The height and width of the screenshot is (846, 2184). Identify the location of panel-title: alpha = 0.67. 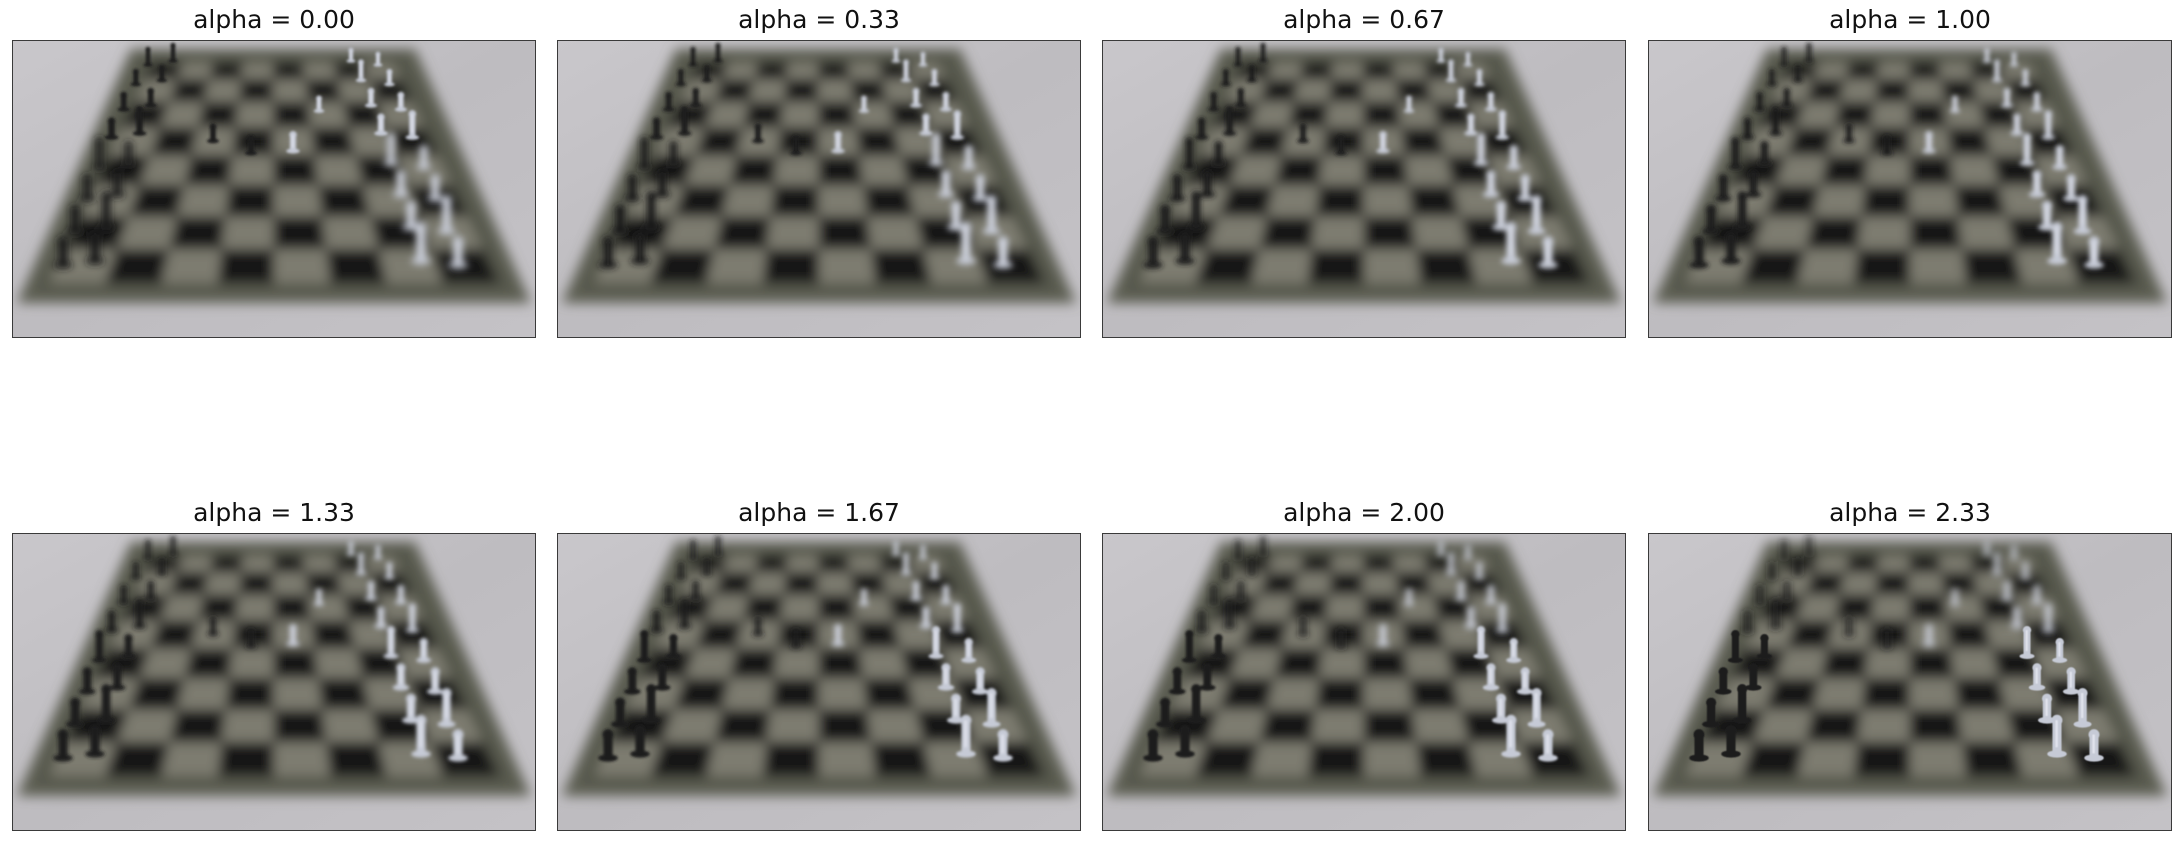
(1364, 19).